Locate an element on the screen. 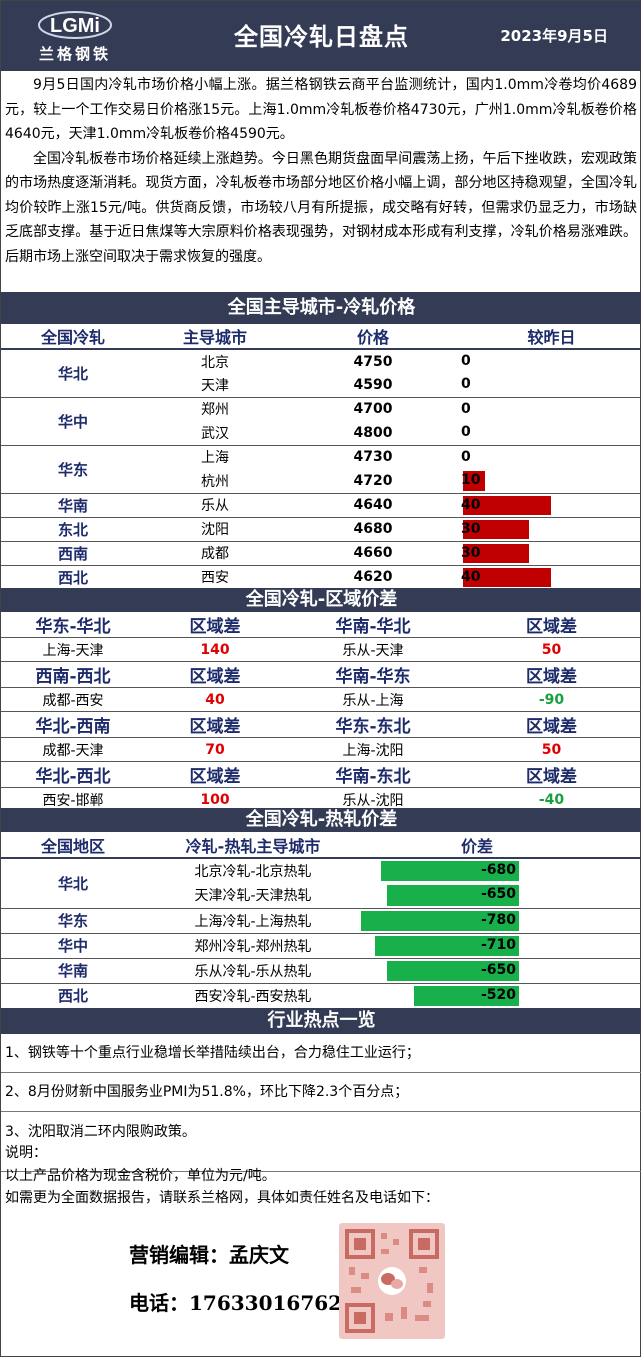 Image resolution: width=641 pixels, height=1357 pixels. city-cell: 西安 is located at coordinates (215, 577).